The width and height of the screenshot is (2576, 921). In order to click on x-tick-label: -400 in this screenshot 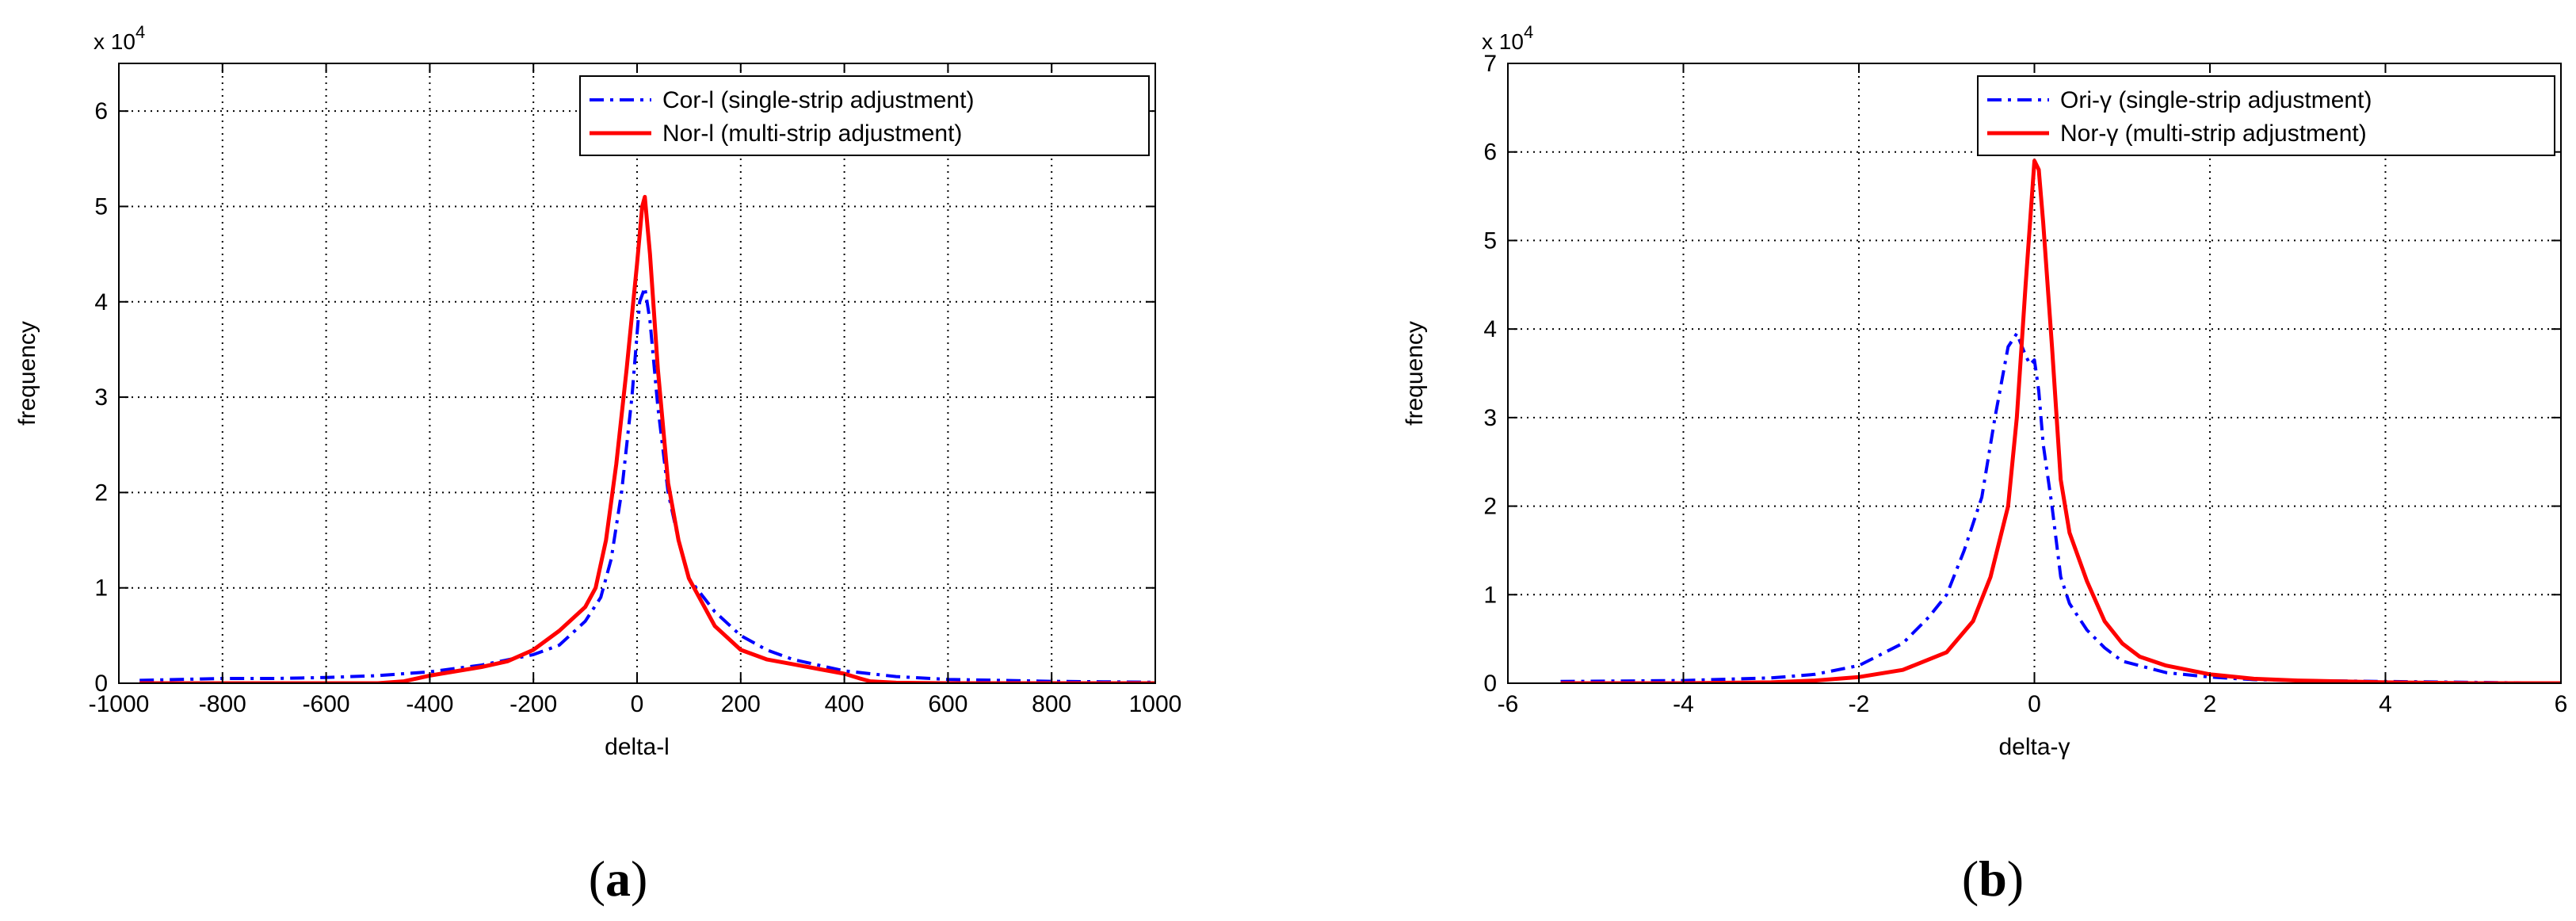, I will do `click(429, 704)`.